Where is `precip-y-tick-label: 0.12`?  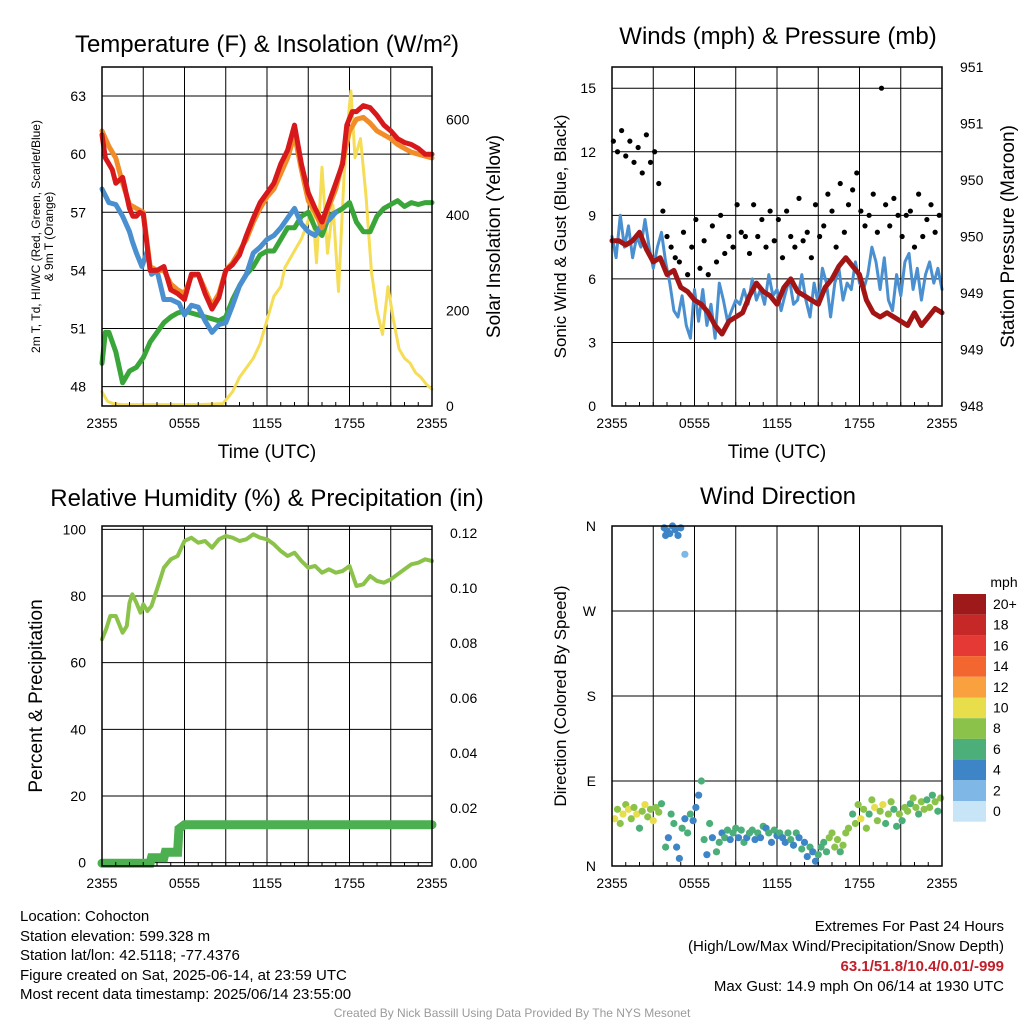
precip-y-tick-label: 0.12 is located at coordinates (463, 533).